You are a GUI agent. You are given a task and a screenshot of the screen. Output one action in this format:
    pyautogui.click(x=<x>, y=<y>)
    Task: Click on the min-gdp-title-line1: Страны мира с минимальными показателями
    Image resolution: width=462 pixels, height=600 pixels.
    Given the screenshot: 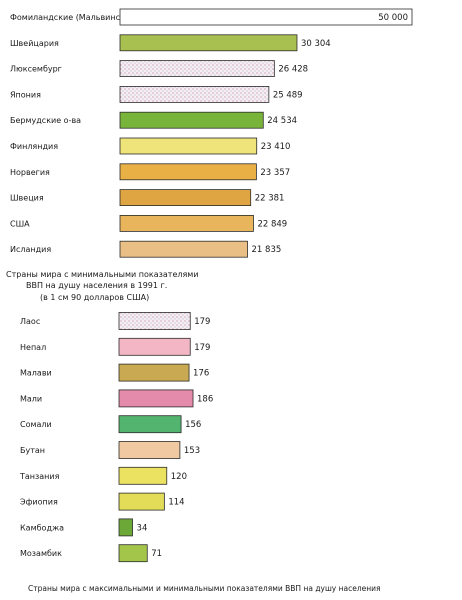 What is the action you would take?
    pyautogui.click(x=102, y=274)
    